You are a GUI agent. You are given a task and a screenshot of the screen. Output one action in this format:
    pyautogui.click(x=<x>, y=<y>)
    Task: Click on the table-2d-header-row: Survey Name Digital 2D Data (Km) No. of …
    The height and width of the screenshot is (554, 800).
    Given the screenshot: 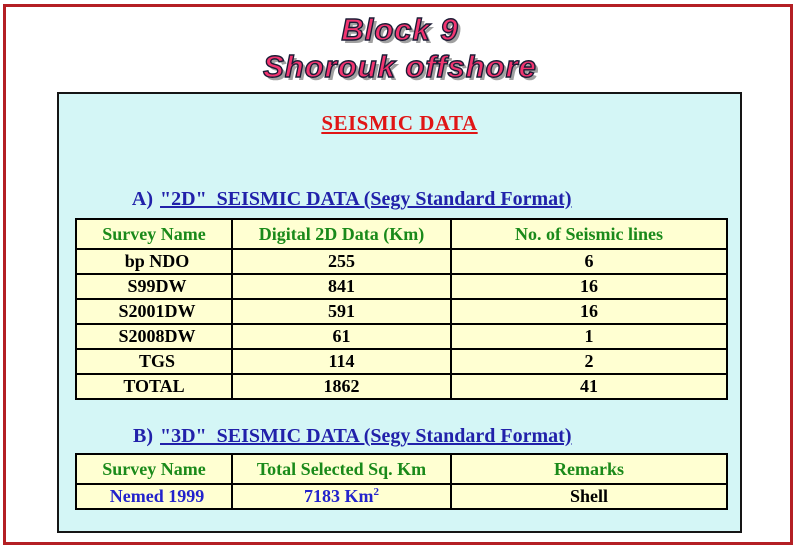 What is the action you would take?
    pyautogui.click(x=401, y=234)
    